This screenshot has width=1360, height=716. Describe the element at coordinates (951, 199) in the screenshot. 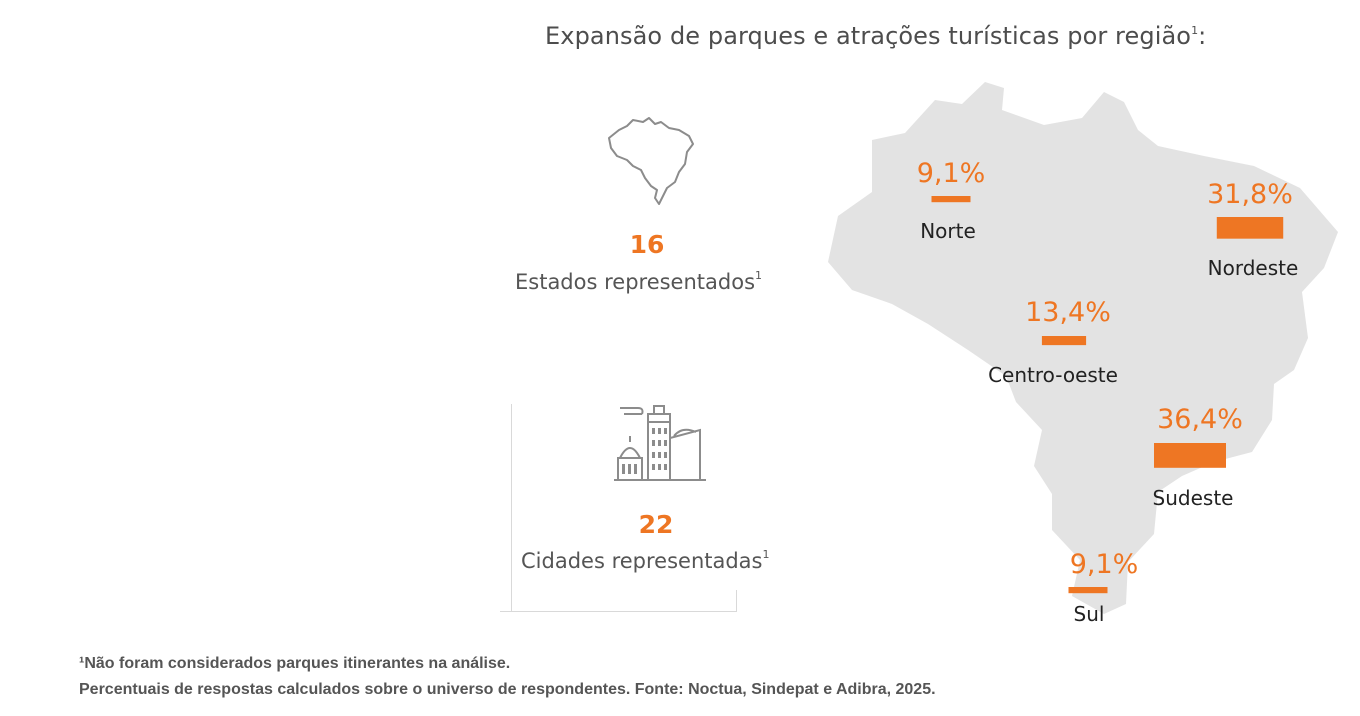

I see `bar-norte` at that location.